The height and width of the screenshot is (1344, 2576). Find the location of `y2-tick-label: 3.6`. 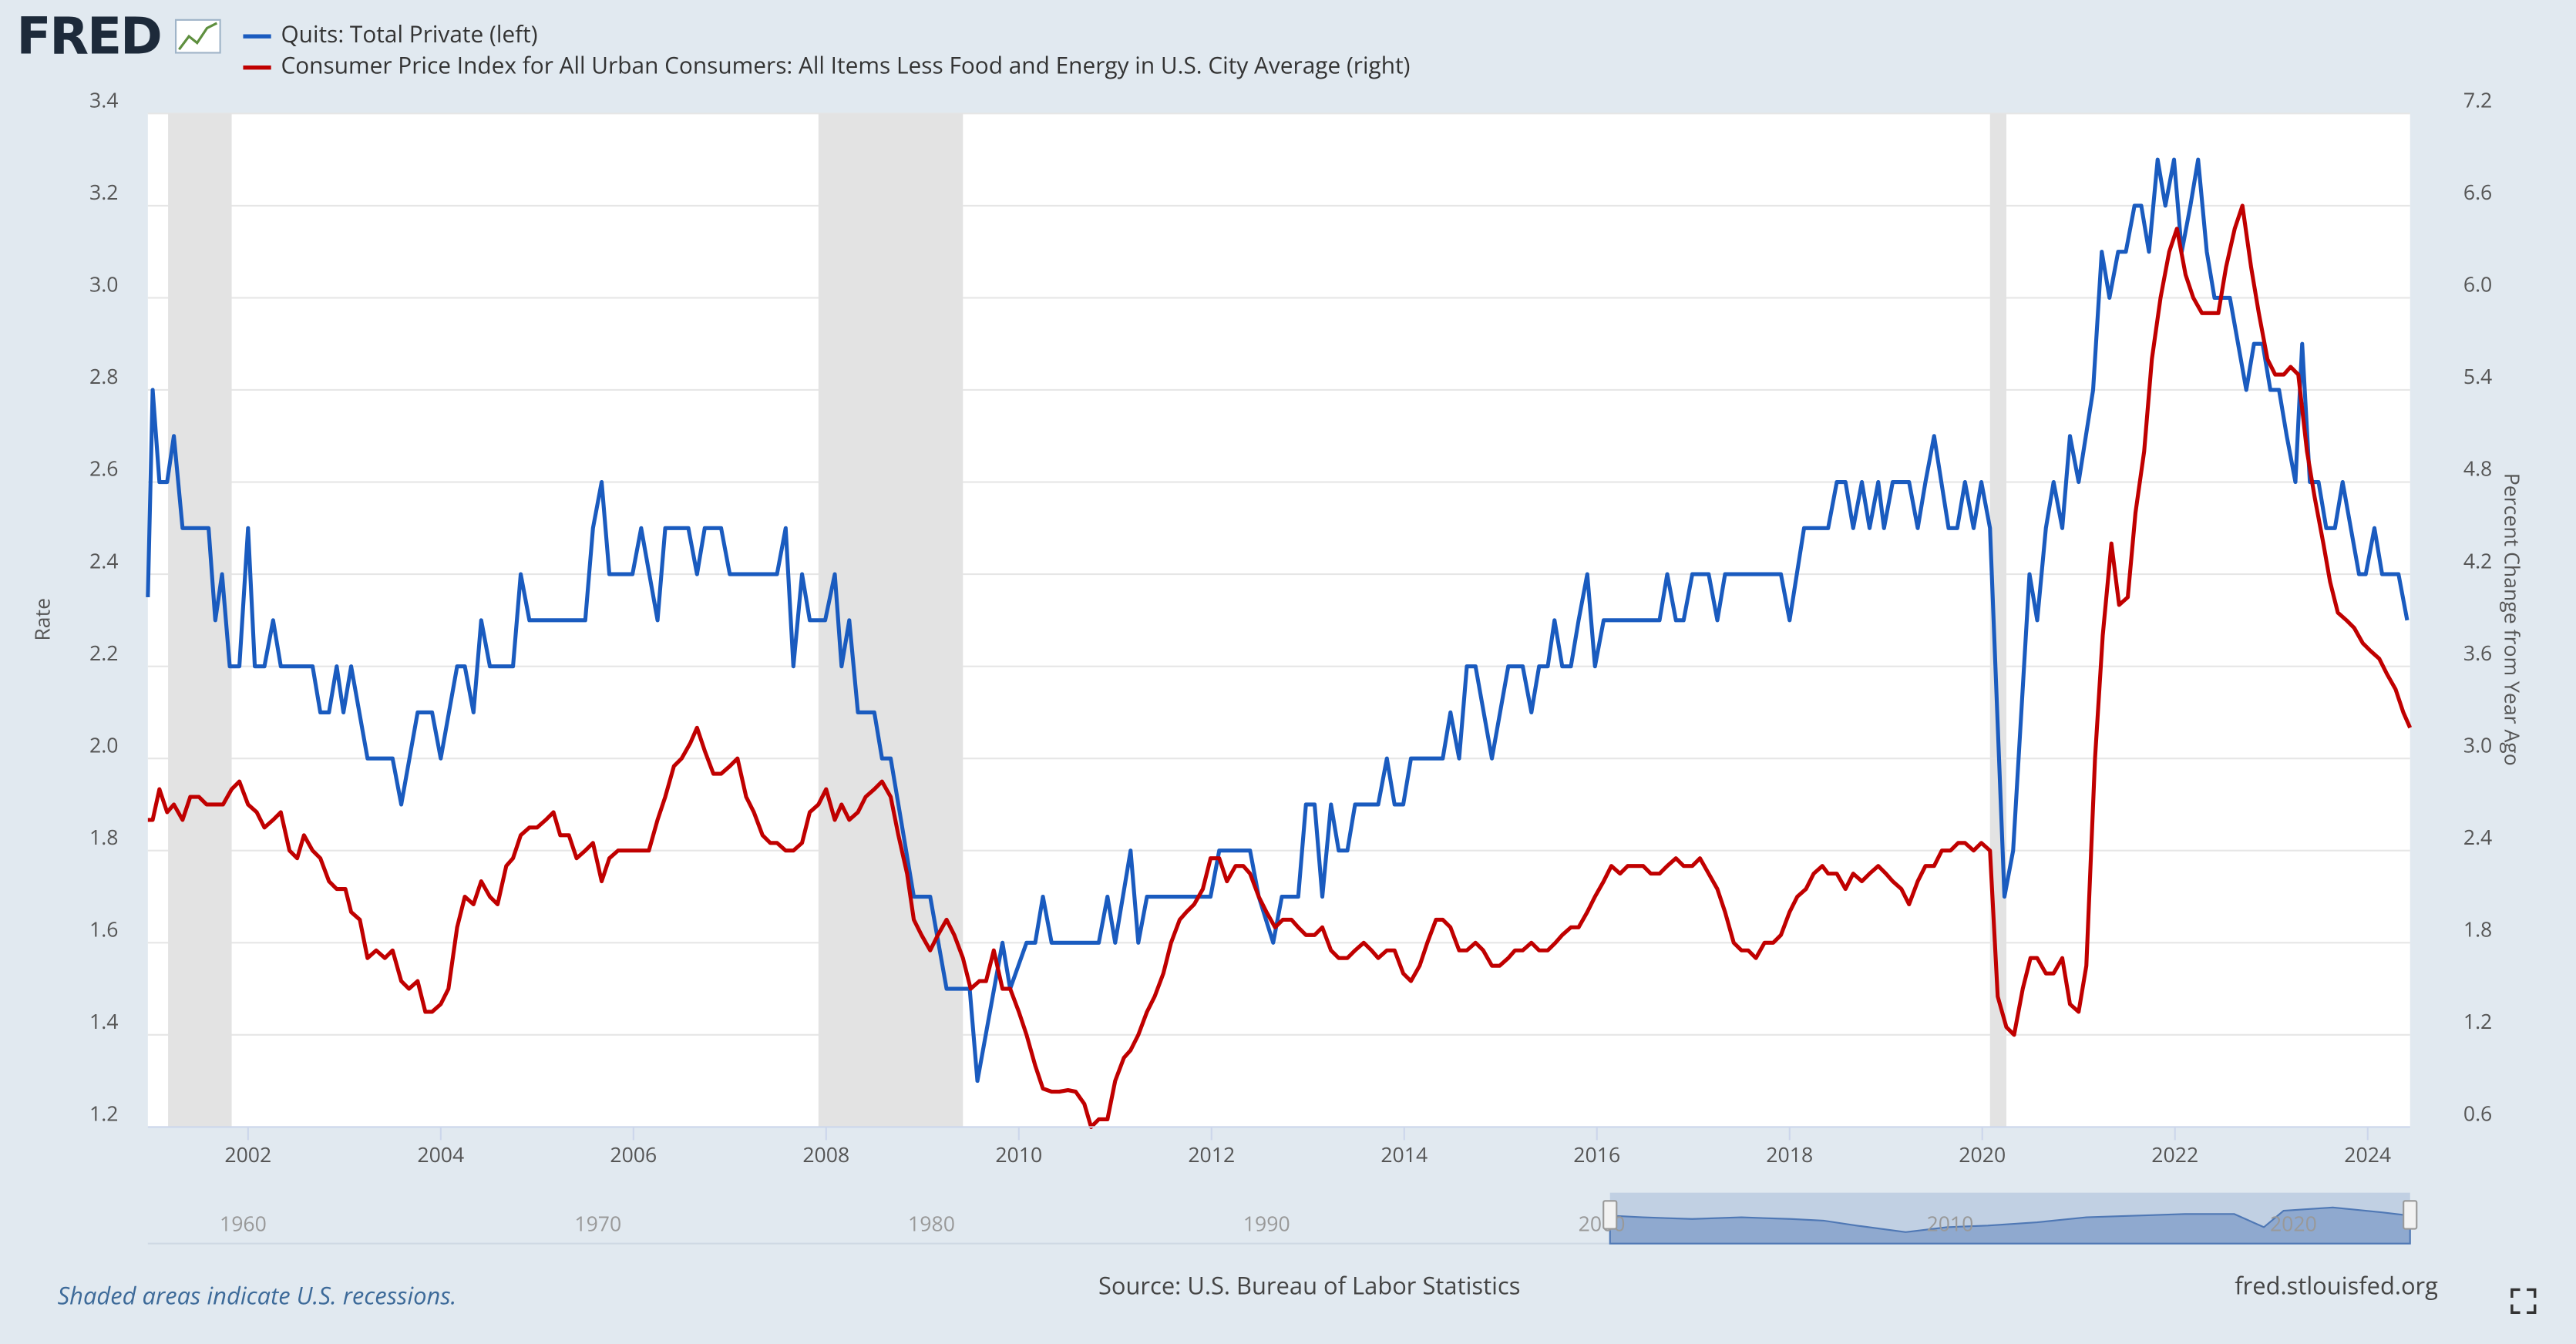

y2-tick-label: 3.6 is located at coordinates (2477, 653).